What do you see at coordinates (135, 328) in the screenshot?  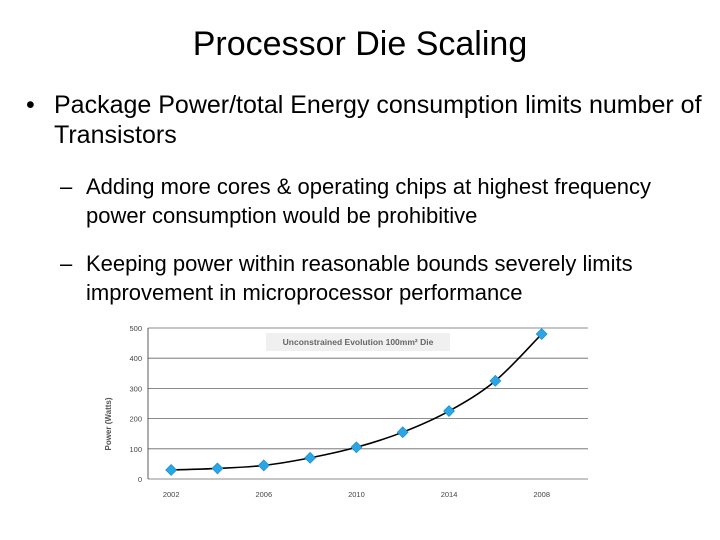 I see `y-tick-label: 500` at bounding box center [135, 328].